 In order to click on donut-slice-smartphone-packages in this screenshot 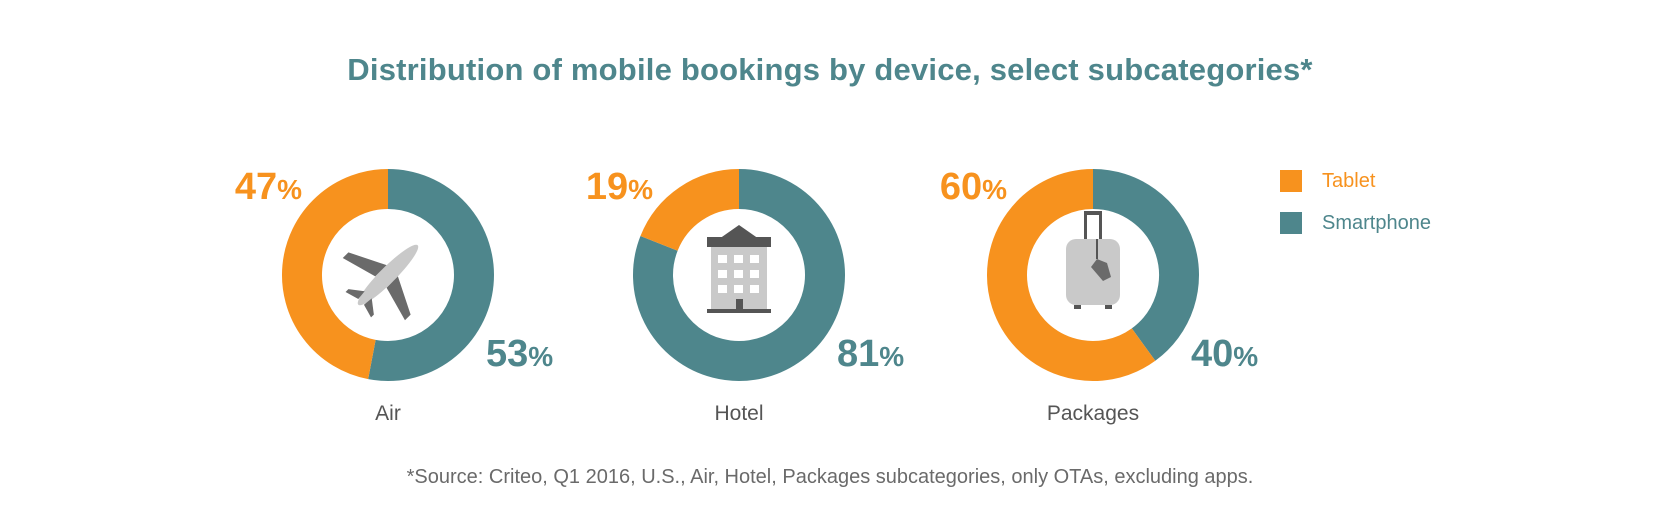, I will do `click(1145, 265)`.